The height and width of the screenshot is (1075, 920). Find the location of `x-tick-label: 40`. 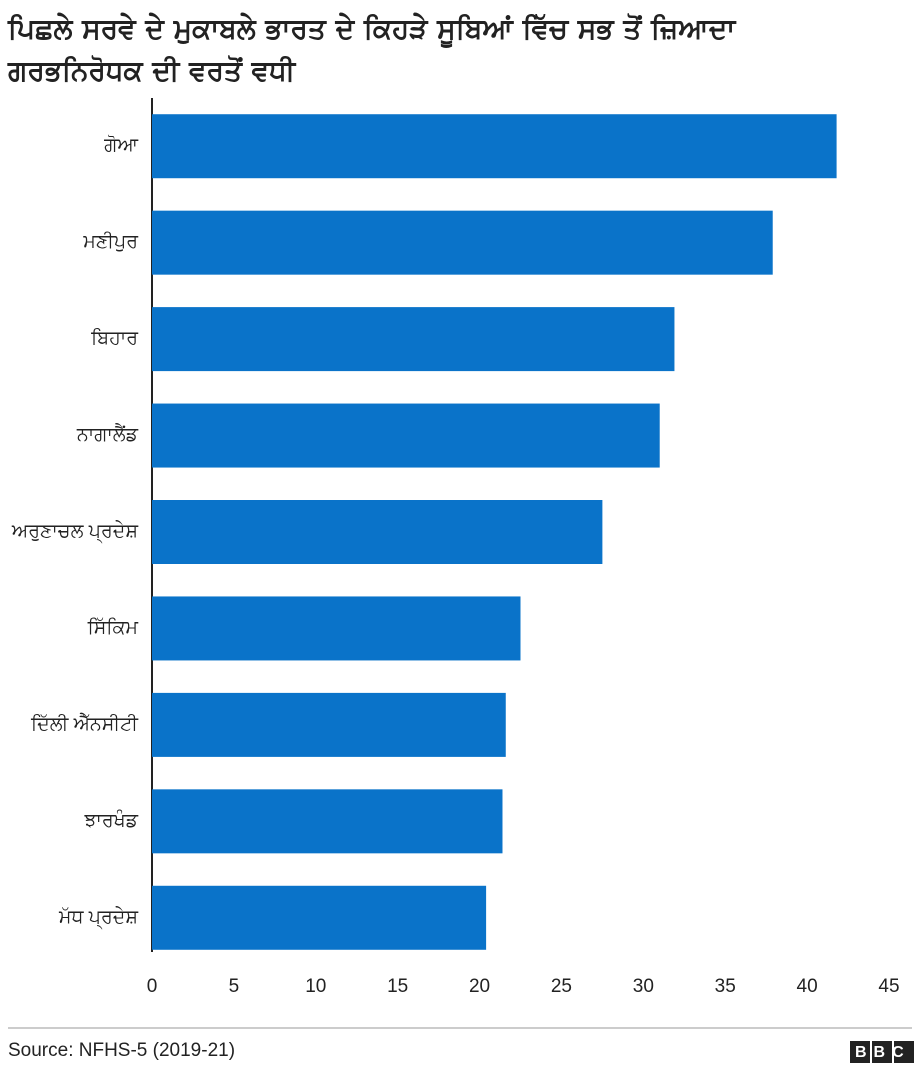

x-tick-label: 40 is located at coordinates (807, 986).